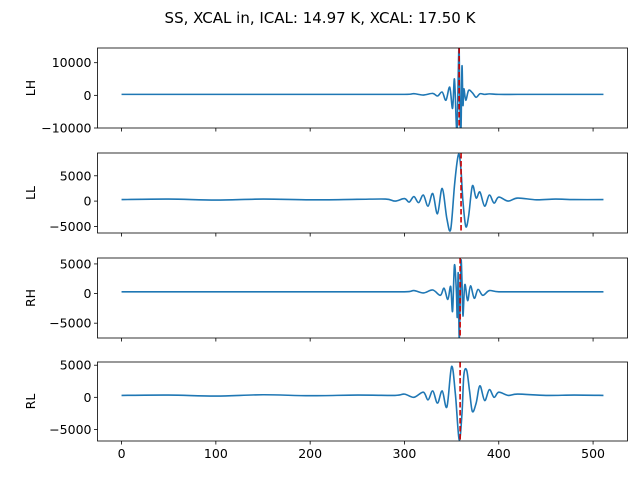 Image resolution: width=640 pixels, height=480 pixels. Describe the element at coordinates (30, 88) in the screenshot. I see `y-axis-label-lh: LH` at that location.